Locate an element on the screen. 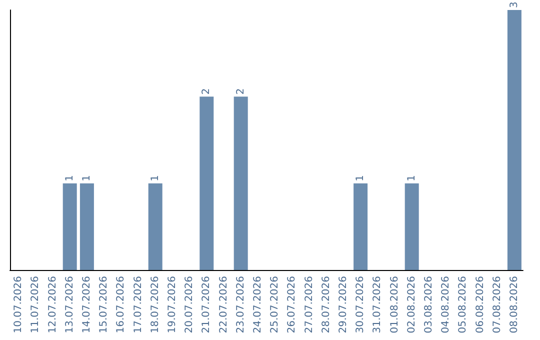 This screenshot has width=540, height=340. x-tick-label: 25.07.2026 is located at coordinates (275, 305).